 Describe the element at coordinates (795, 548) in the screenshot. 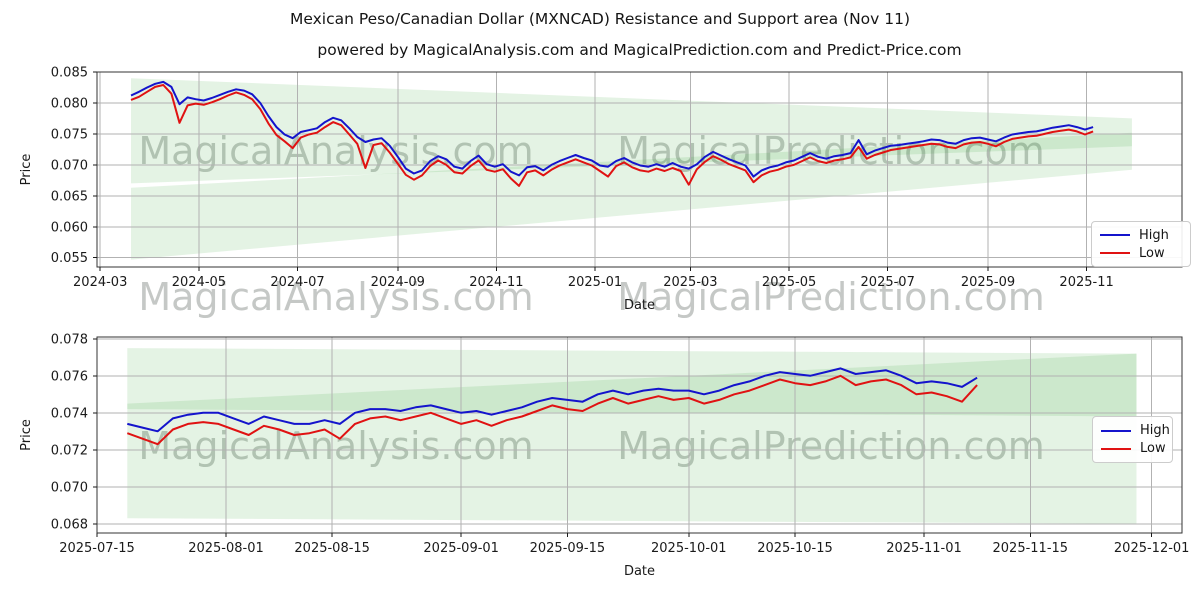

I see `x-tick-label: 2025-10-15` at that location.